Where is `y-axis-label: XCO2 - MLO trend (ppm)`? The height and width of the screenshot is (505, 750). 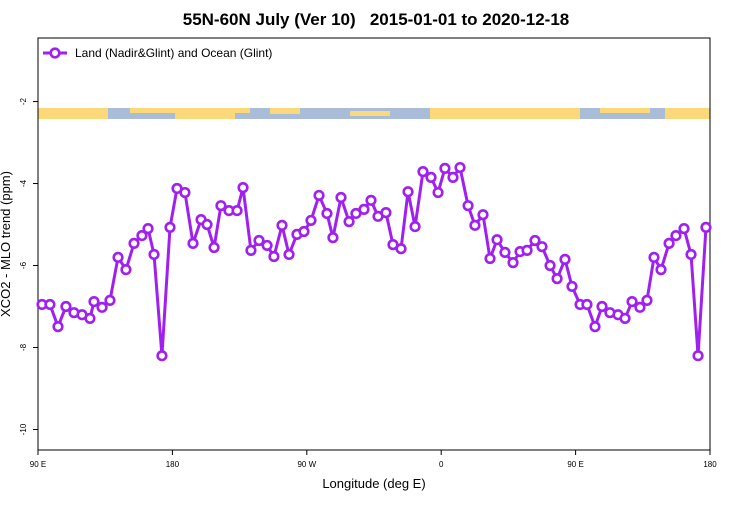
y-axis-label: XCO2 - MLO trend (ppm) is located at coordinates (6, 244).